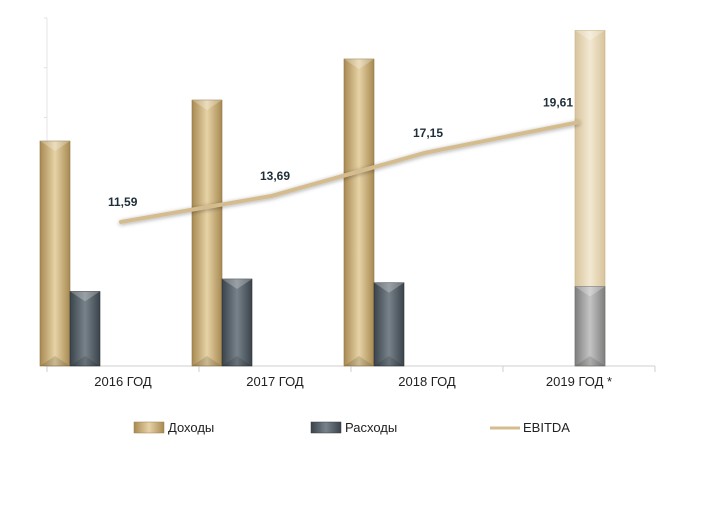  Describe the element at coordinates (558, 102) in the screenshot. I see `ebitda-data-label: 19,61` at that location.